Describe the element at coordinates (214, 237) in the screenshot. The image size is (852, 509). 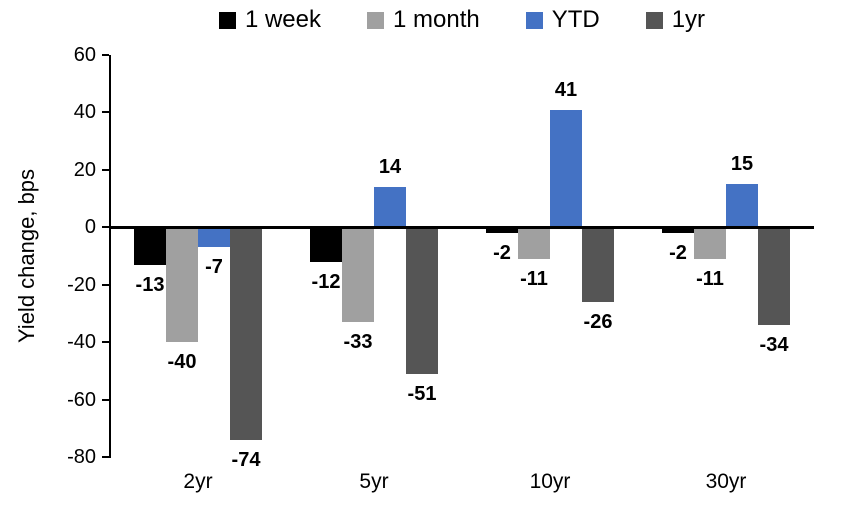
I see `bar-ytd-2yr` at that location.